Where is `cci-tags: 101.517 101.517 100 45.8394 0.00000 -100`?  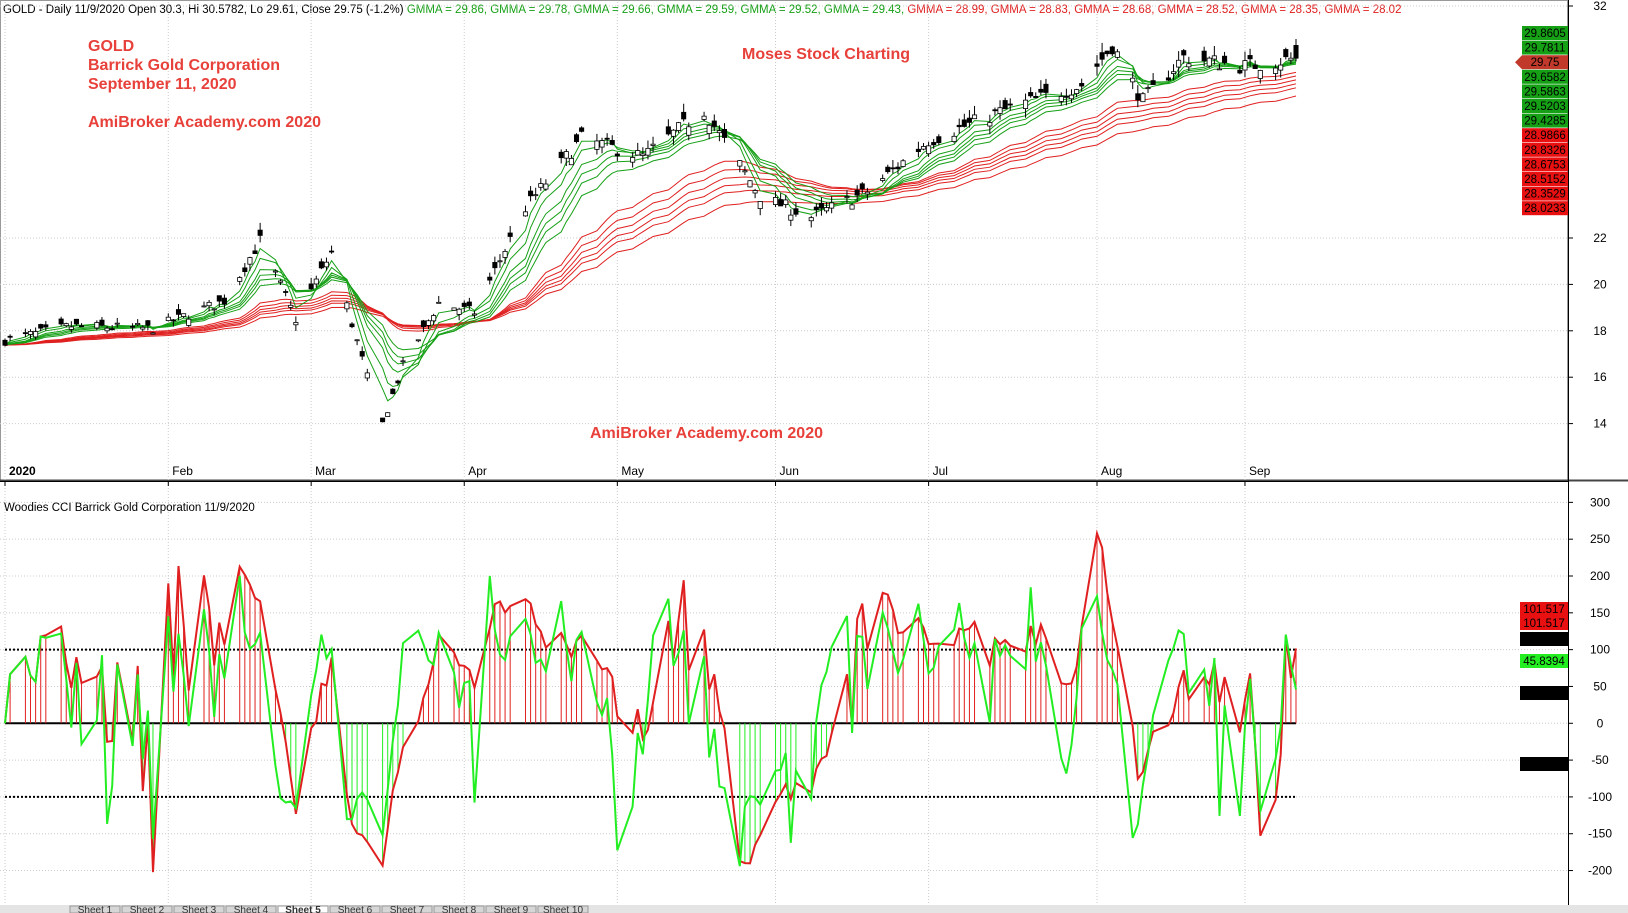 cci-tags: 101.517 101.517 100 45.8394 0.00000 -100 is located at coordinates (1544, 686).